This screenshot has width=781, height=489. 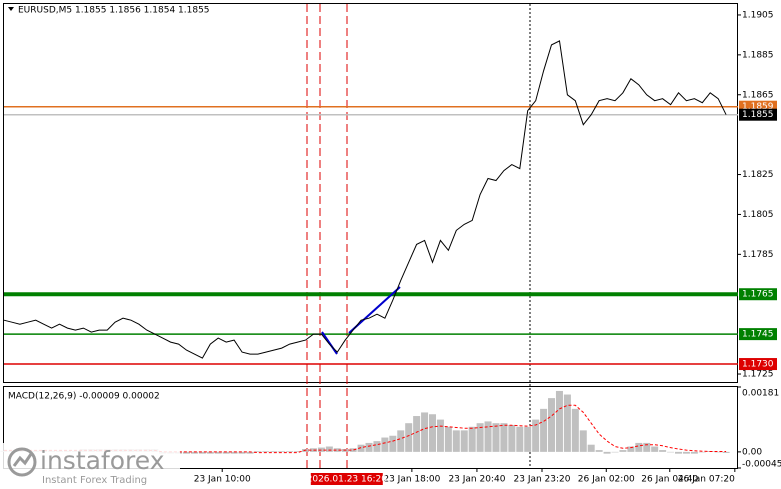 What do you see at coordinates (606, 480) in the screenshot?
I see `x-tick-label: 26 Jan 02:00` at bounding box center [606, 480].